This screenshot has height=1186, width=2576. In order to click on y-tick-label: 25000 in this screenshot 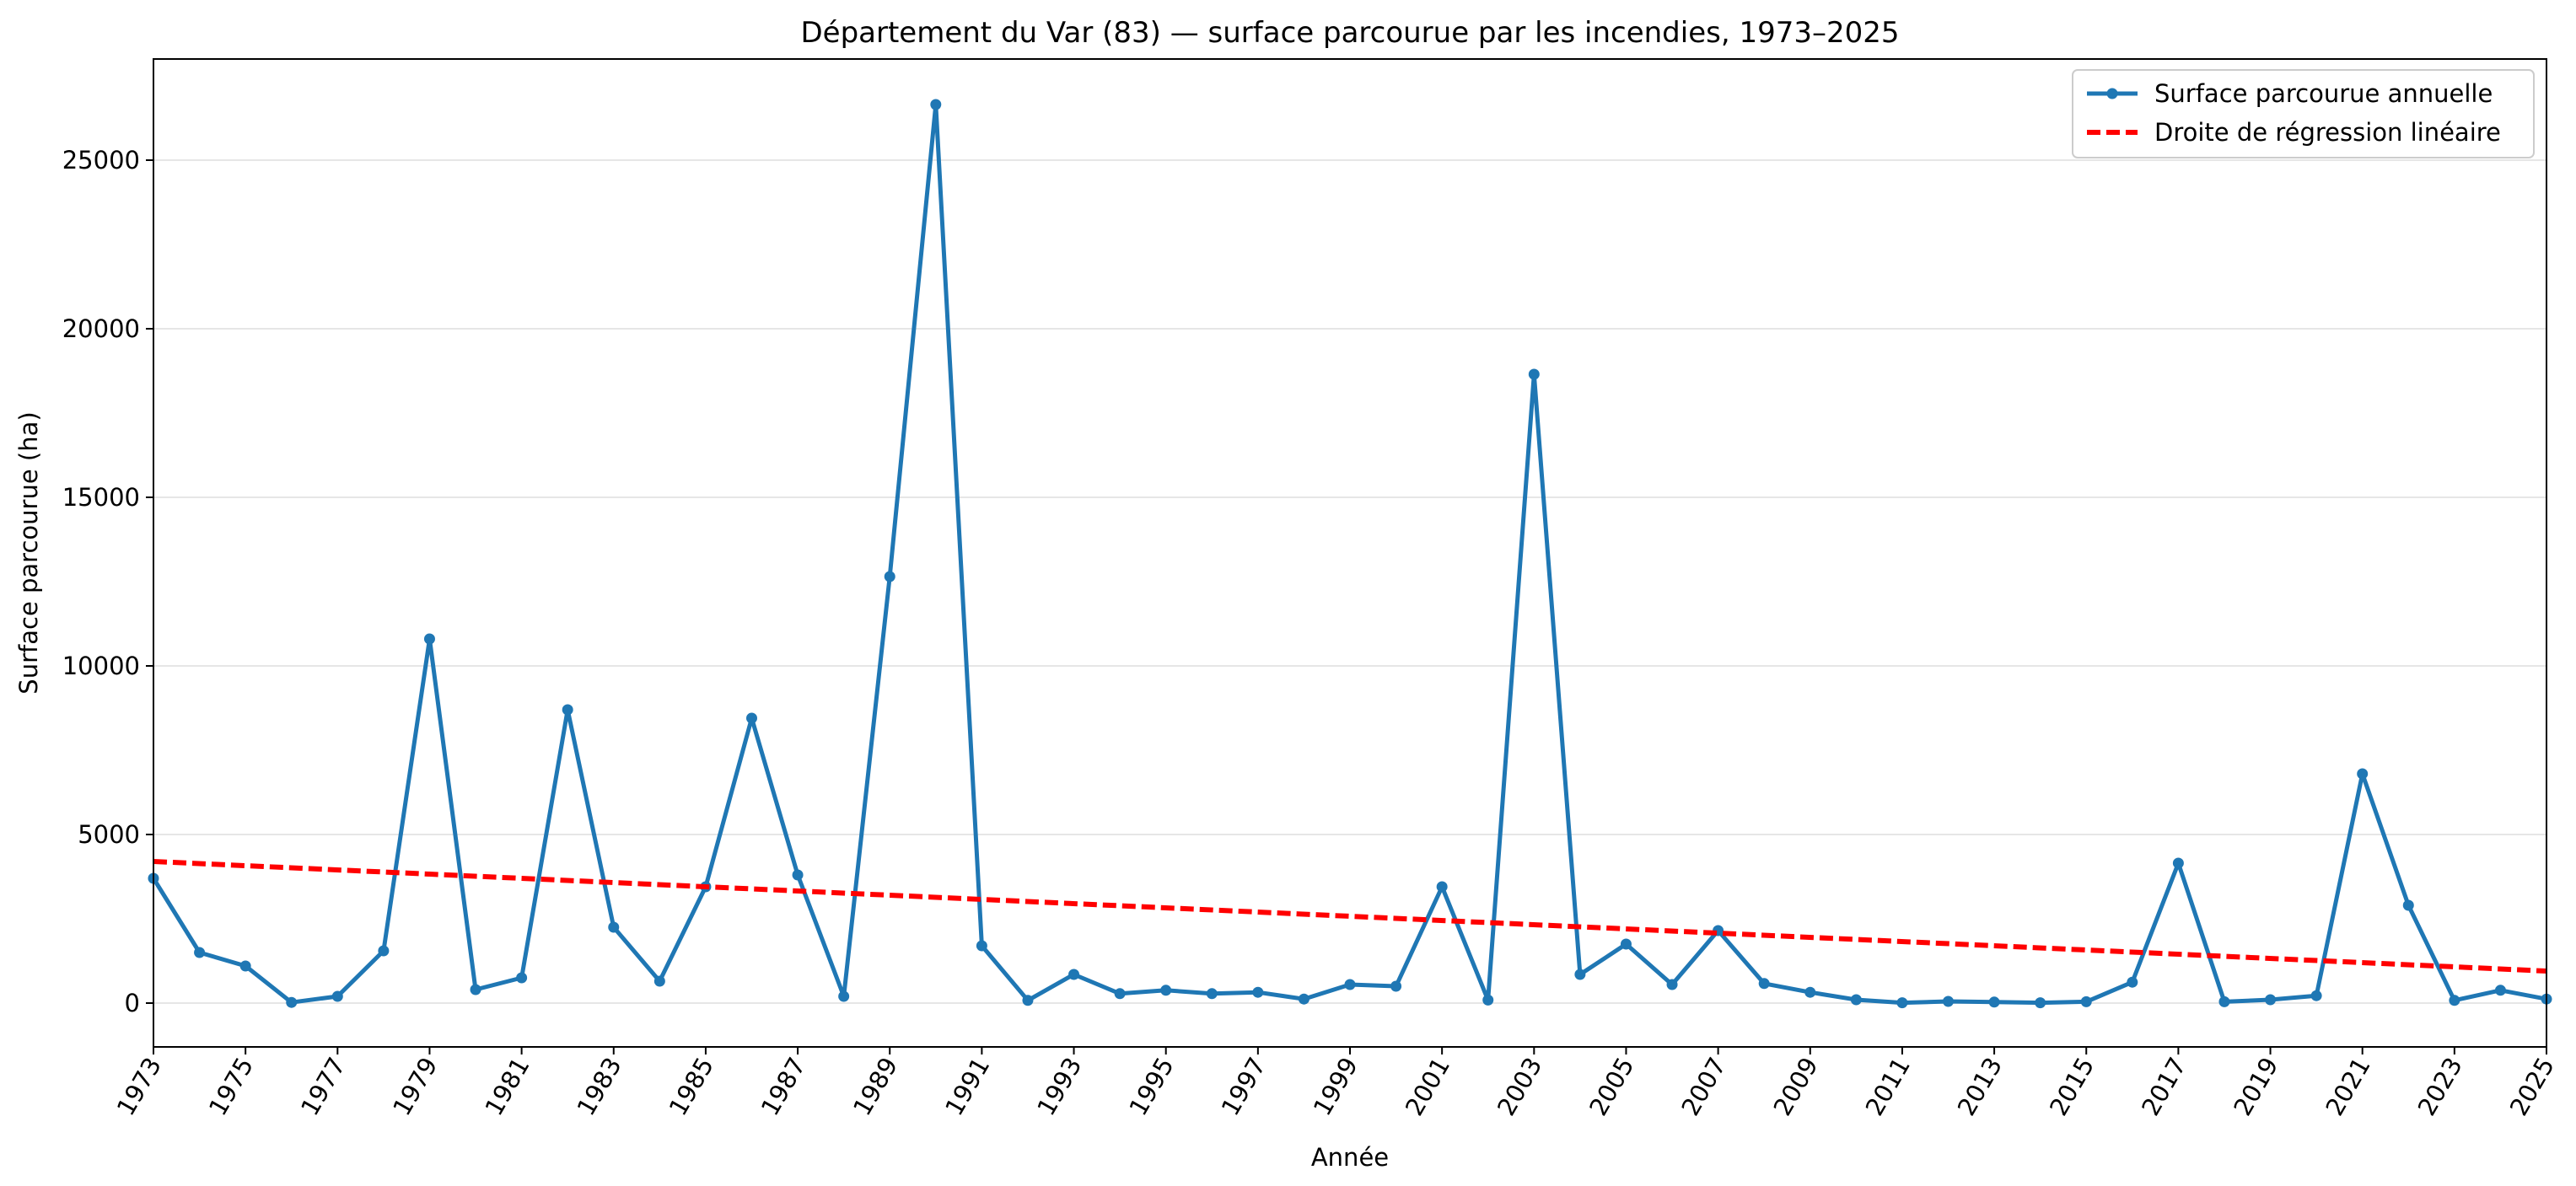, I will do `click(101, 160)`.